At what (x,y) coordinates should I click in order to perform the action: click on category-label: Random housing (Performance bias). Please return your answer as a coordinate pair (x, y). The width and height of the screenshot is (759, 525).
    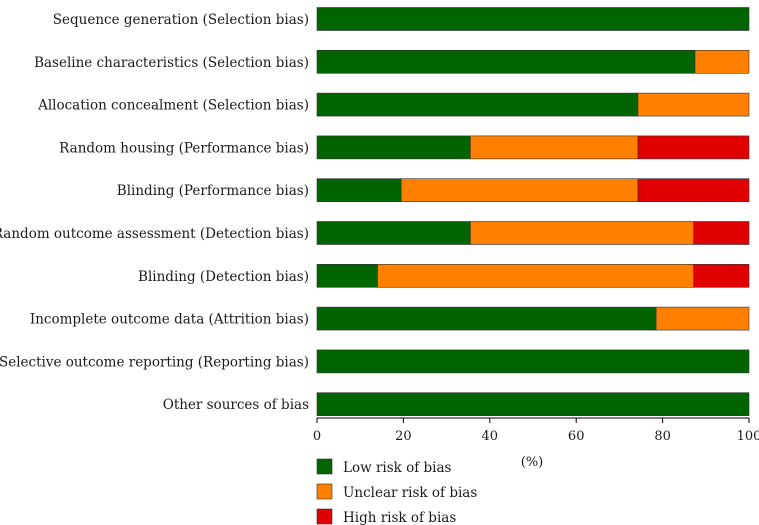
    Looking at the image, I should click on (184, 148).